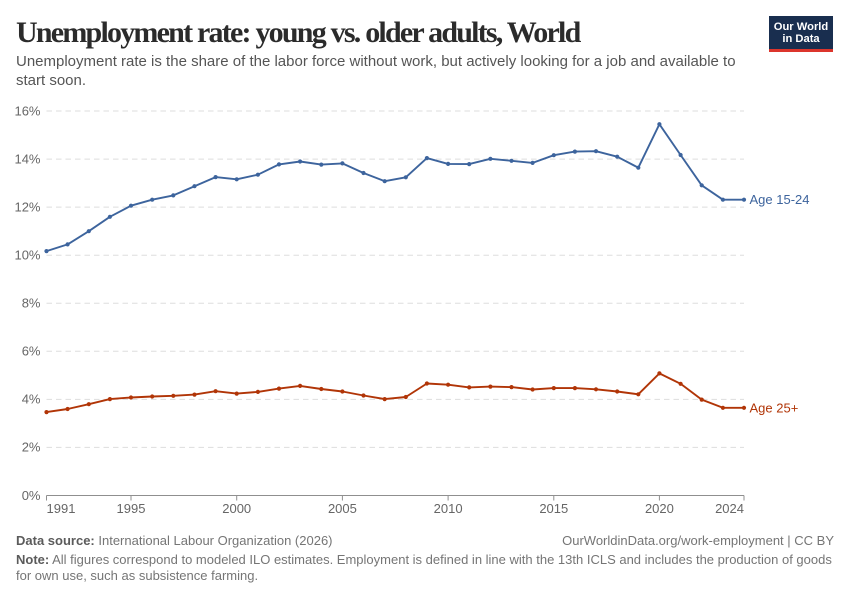 This screenshot has width=850, height=600. Describe the element at coordinates (31, 351) in the screenshot. I see `svg-text: 6%` at that location.